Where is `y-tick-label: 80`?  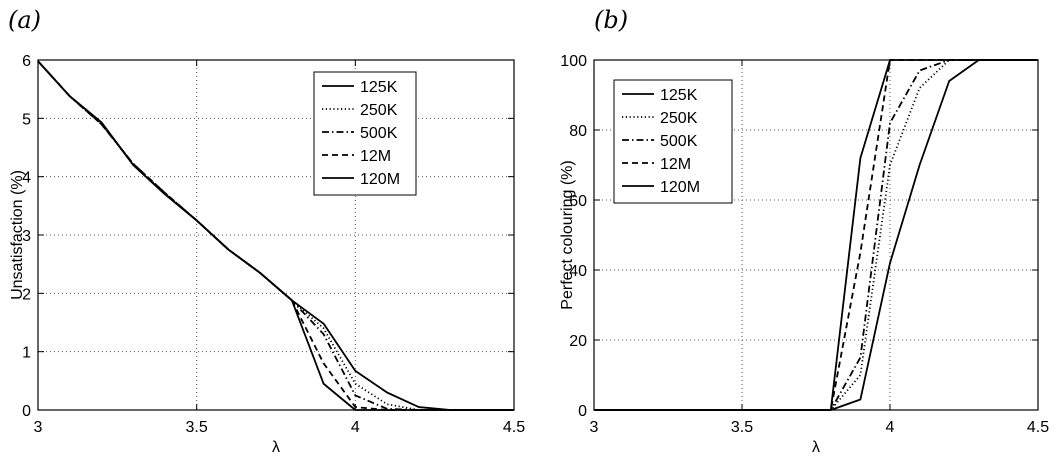 y-tick-label: 80 is located at coordinates (578, 131).